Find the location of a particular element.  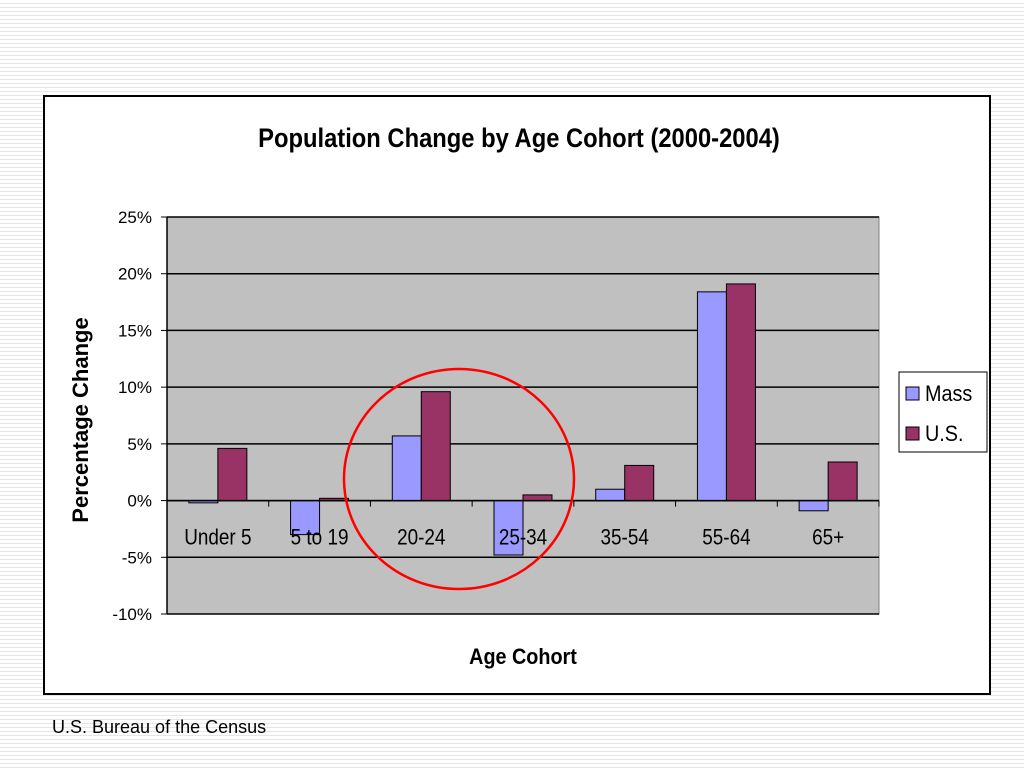

y-tick-label: 5% is located at coordinates (139, 444).